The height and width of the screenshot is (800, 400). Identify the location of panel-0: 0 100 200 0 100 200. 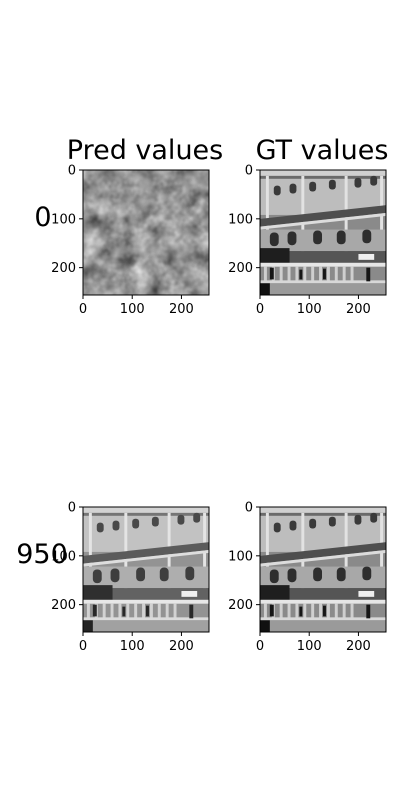
(130, 240).